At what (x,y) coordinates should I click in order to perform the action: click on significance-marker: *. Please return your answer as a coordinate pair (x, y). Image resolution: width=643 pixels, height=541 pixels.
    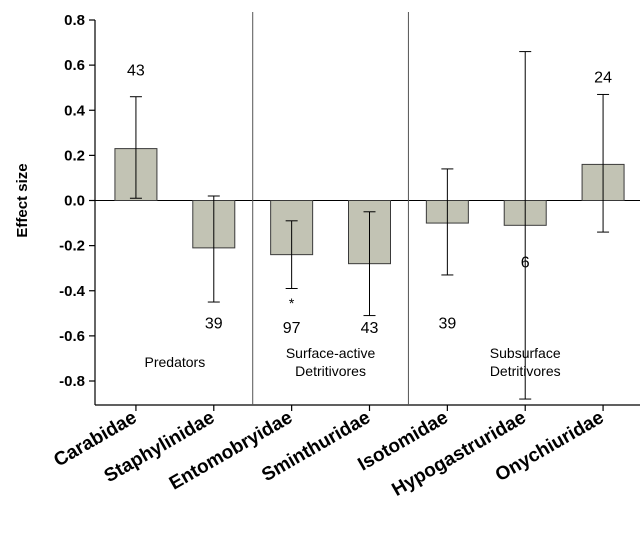
    Looking at the image, I should click on (292, 303).